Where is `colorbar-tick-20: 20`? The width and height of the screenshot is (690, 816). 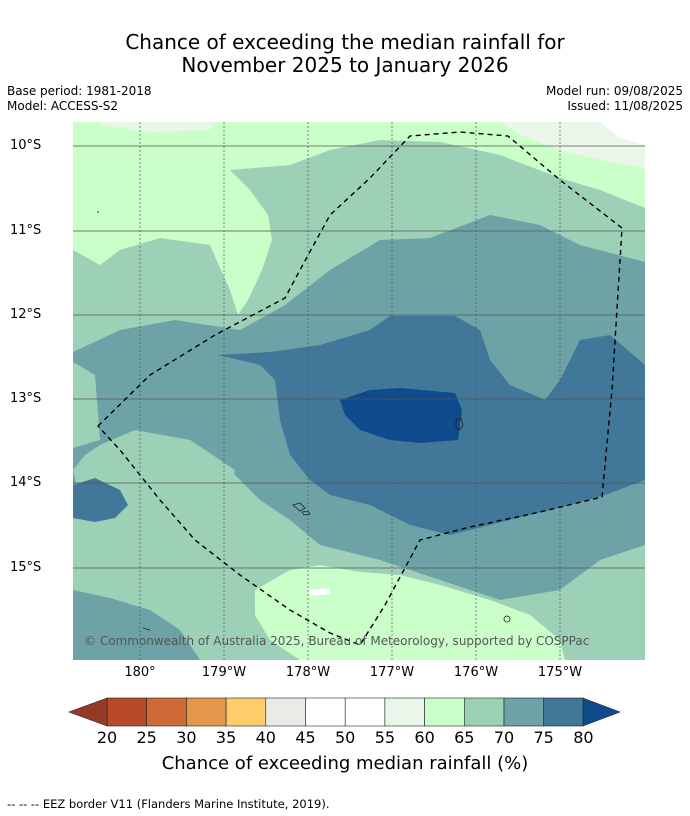 colorbar-tick-20: 20 is located at coordinates (107, 737).